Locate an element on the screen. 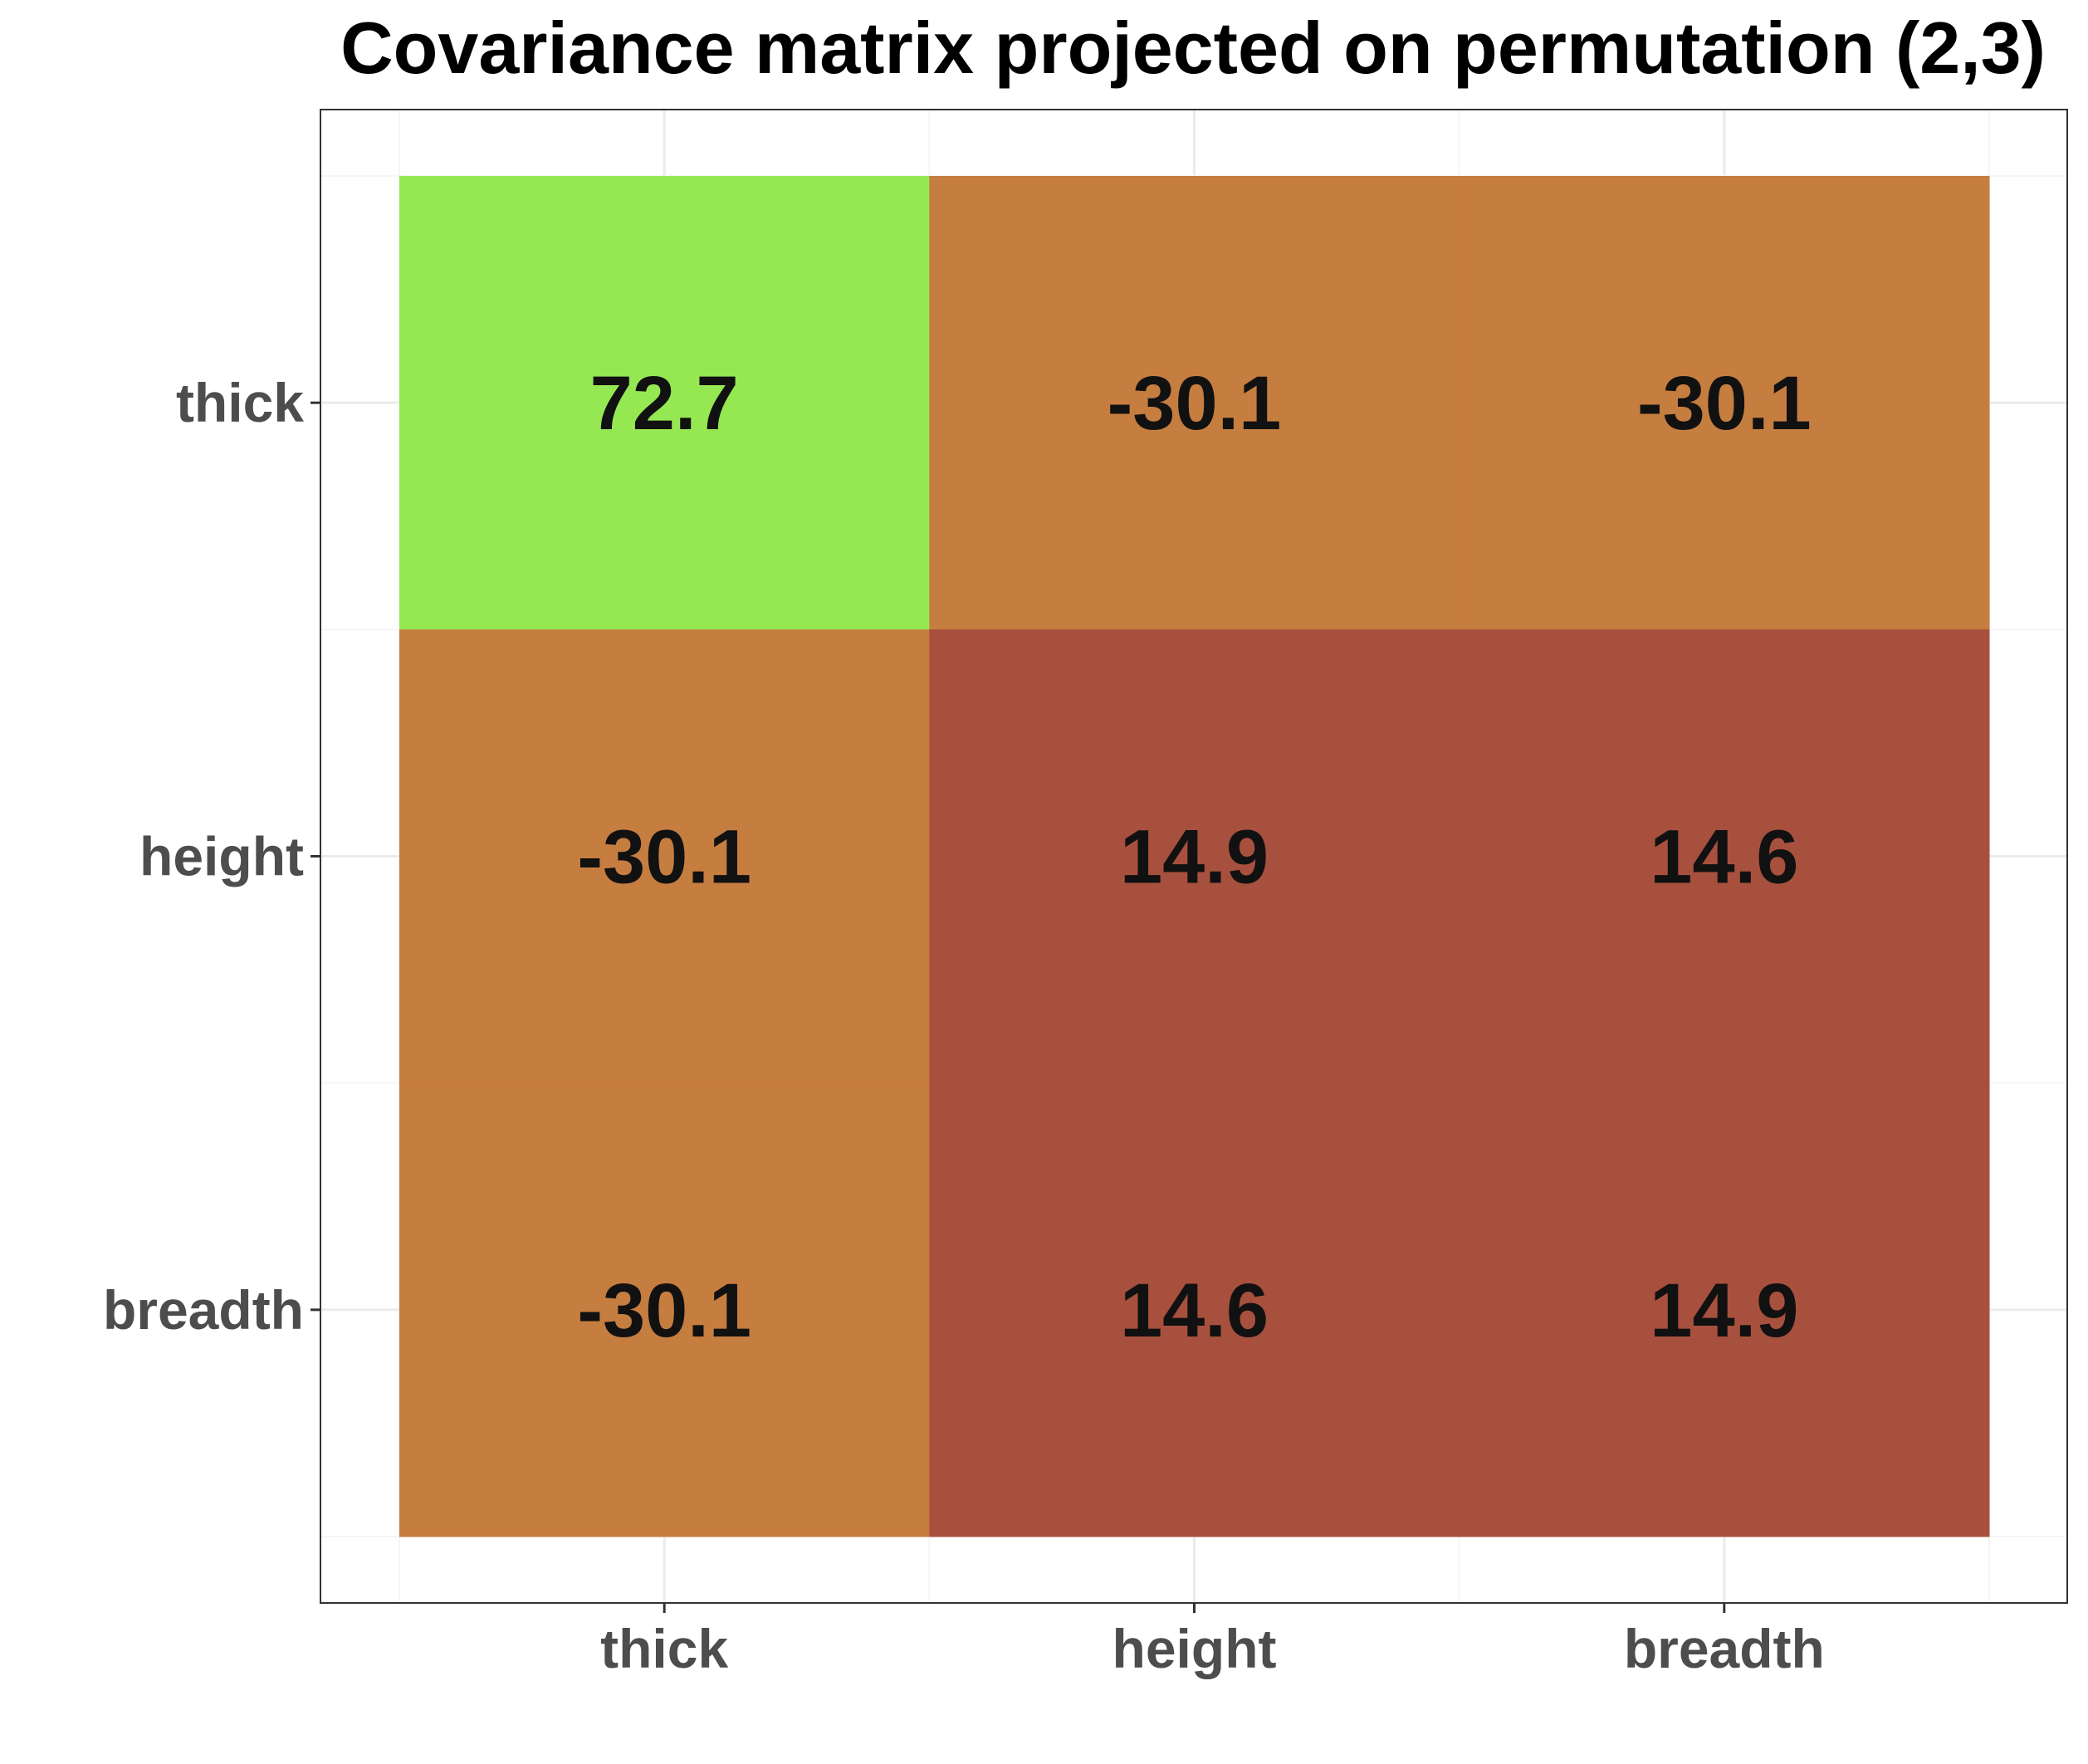 This screenshot has width=2088, height=1764. x-tick-label-breadth: breadth is located at coordinates (1724, 1649).